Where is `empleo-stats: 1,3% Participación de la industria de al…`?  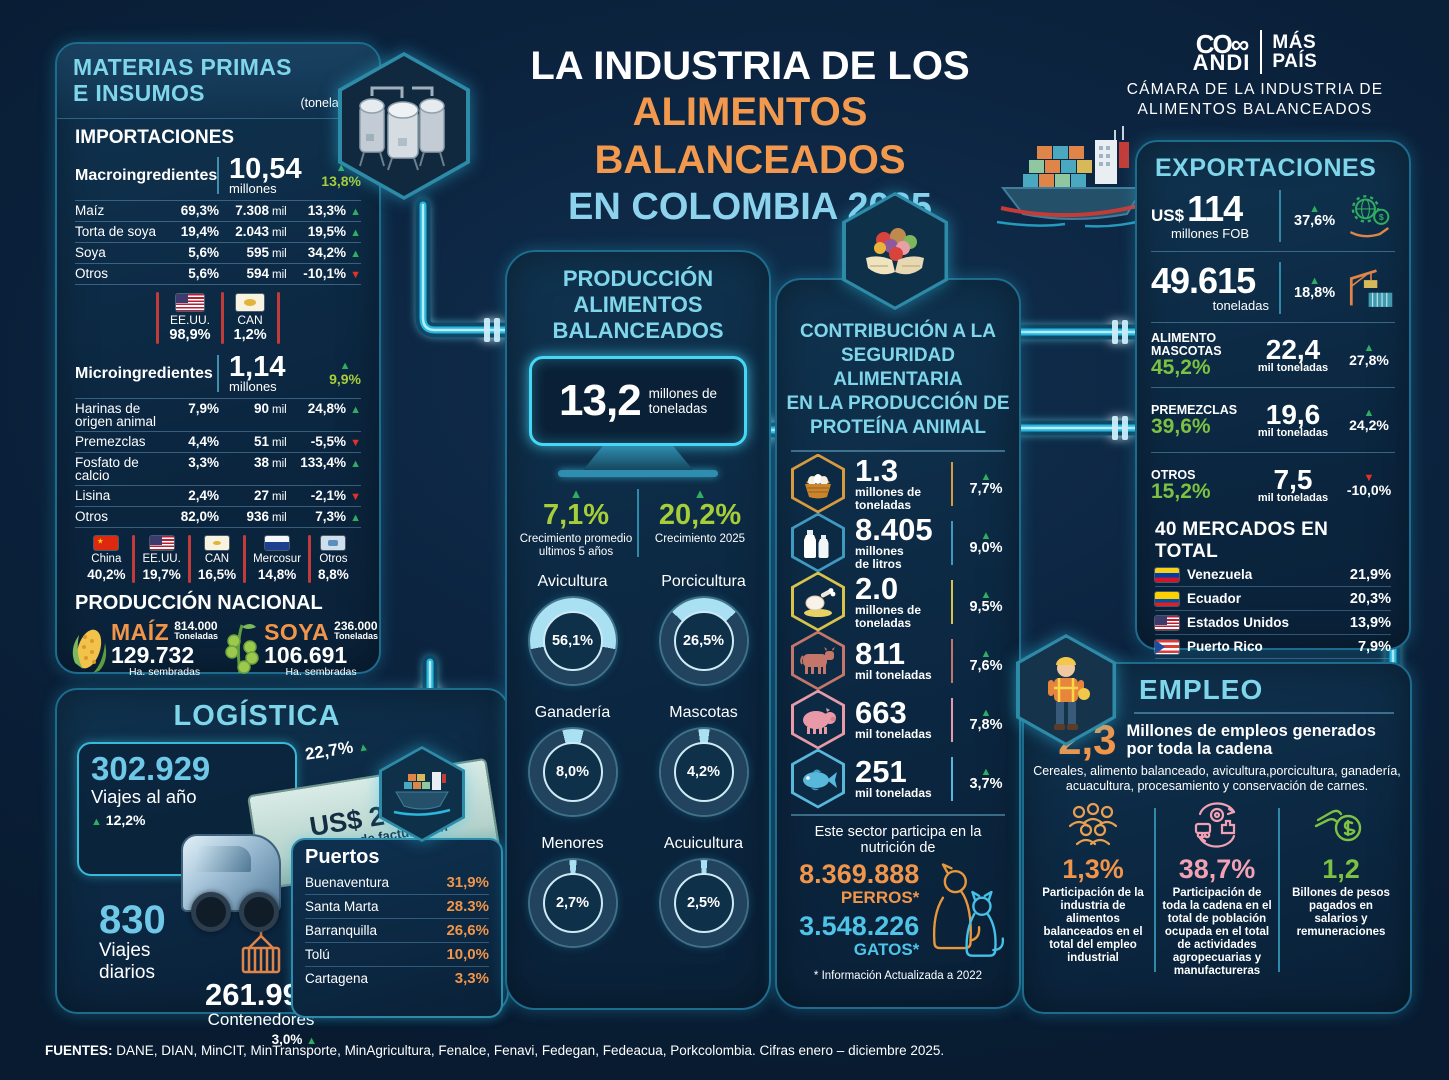 empleo-stats: 1,3% Participación de la industria de al… is located at coordinates (1217, 890).